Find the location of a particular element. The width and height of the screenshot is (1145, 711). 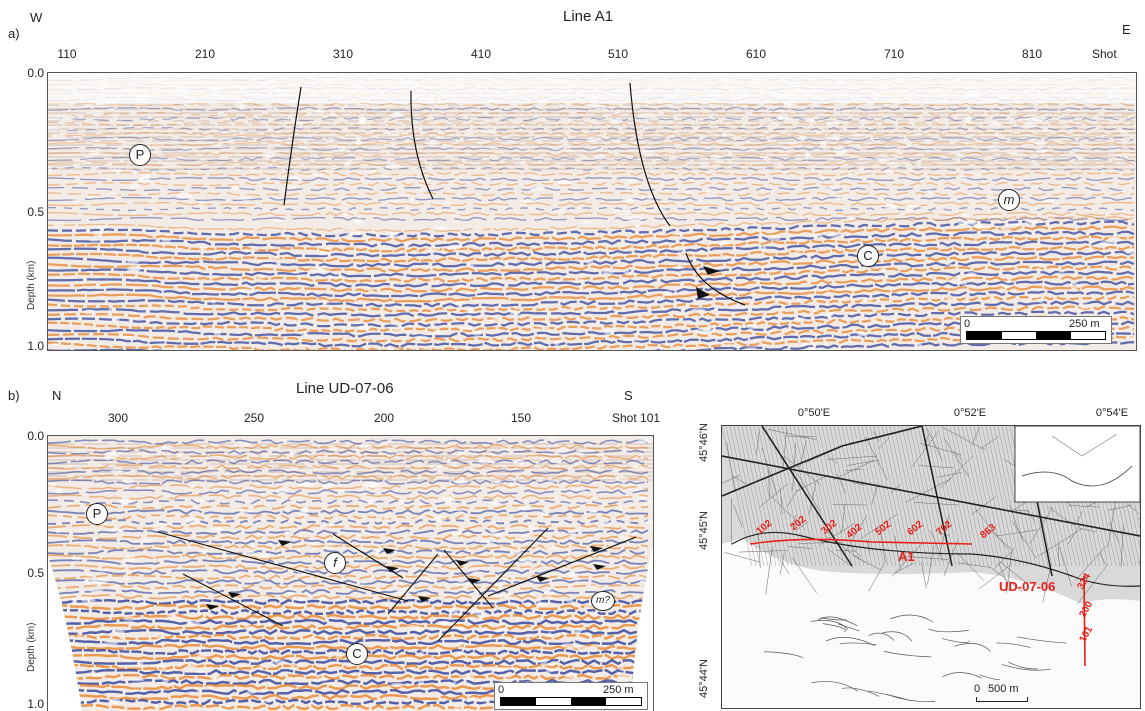

panel-a-scale-graphic is located at coordinates (1036, 335).